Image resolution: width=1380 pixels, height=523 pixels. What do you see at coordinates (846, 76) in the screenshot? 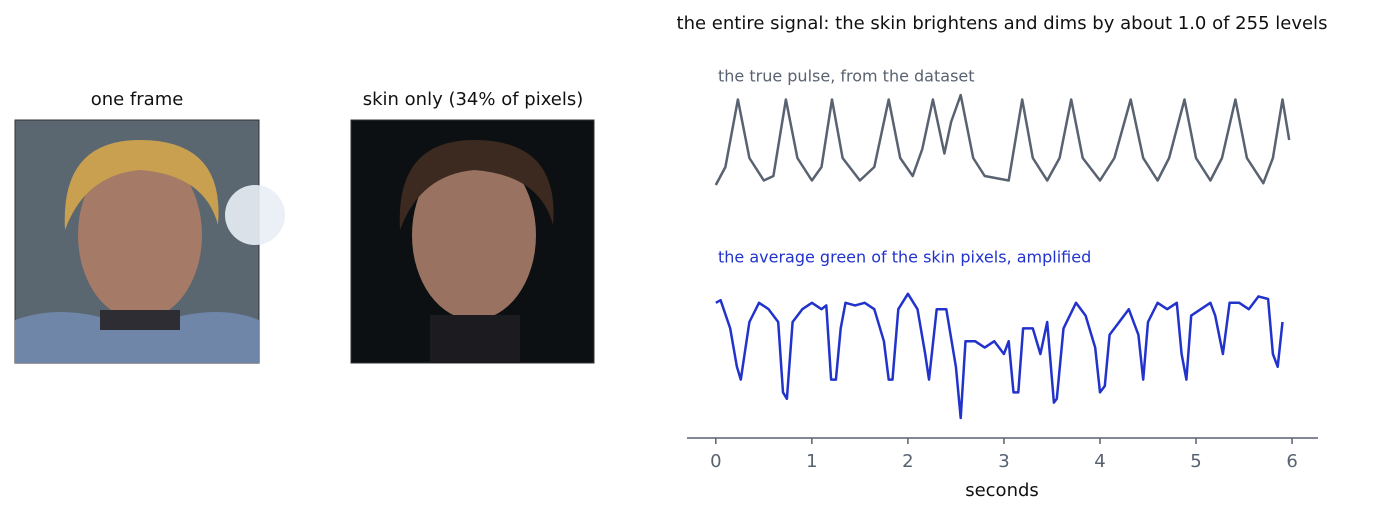
I see `series-label: the true pulse, from the dataset` at bounding box center [846, 76].